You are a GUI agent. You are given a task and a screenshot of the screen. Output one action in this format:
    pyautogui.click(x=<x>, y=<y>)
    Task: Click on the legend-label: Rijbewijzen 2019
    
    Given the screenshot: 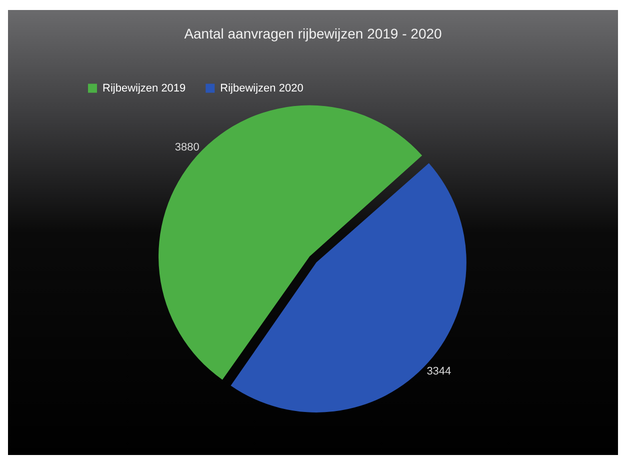 What is the action you would take?
    pyautogui.click(x=144, y=88)
    